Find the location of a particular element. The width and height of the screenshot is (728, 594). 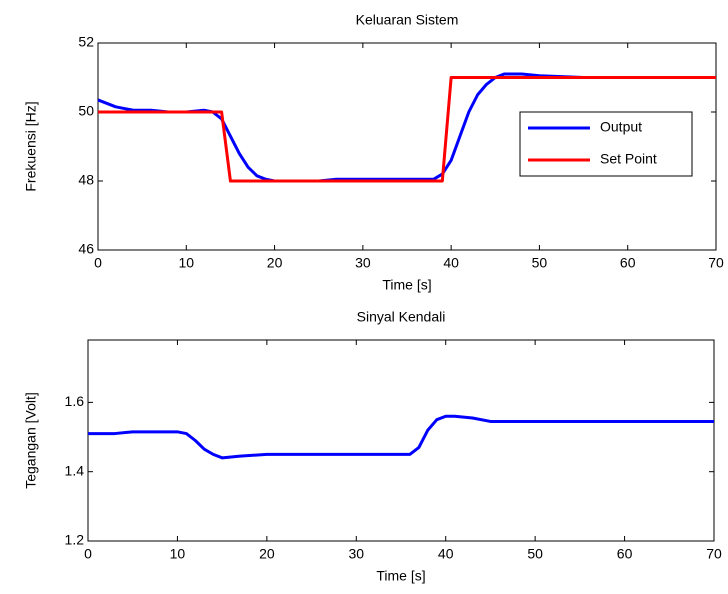

legend-box is located at coordinates (606, 144).